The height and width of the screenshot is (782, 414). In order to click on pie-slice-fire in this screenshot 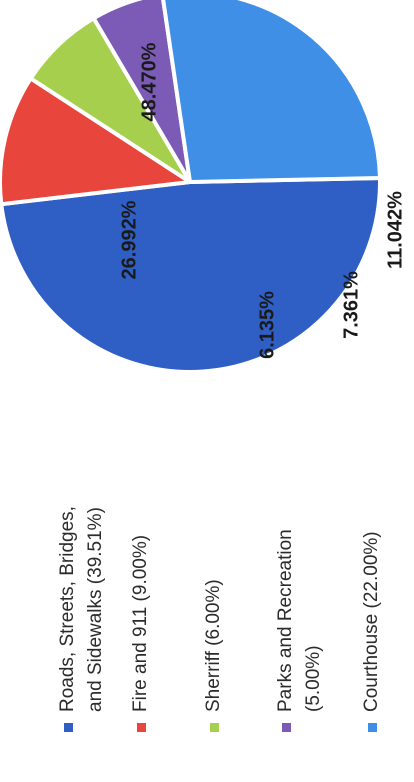, I will do `click(98, 141)`.